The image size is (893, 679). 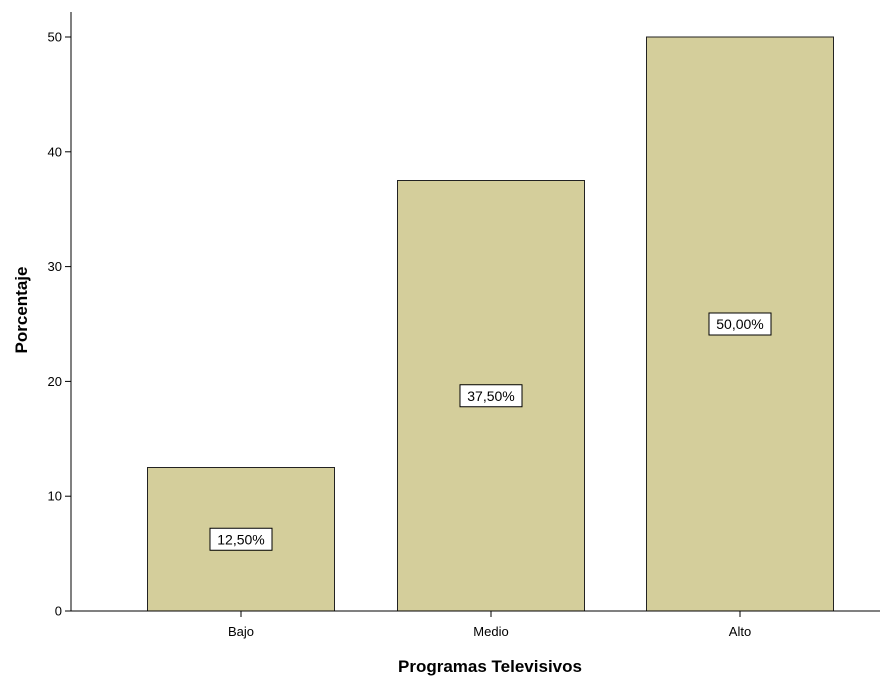 What do you see at coordinates (740, 631) in the screenshot?
I see `x-tick-label: Alto` at bounding box center [740, 631].